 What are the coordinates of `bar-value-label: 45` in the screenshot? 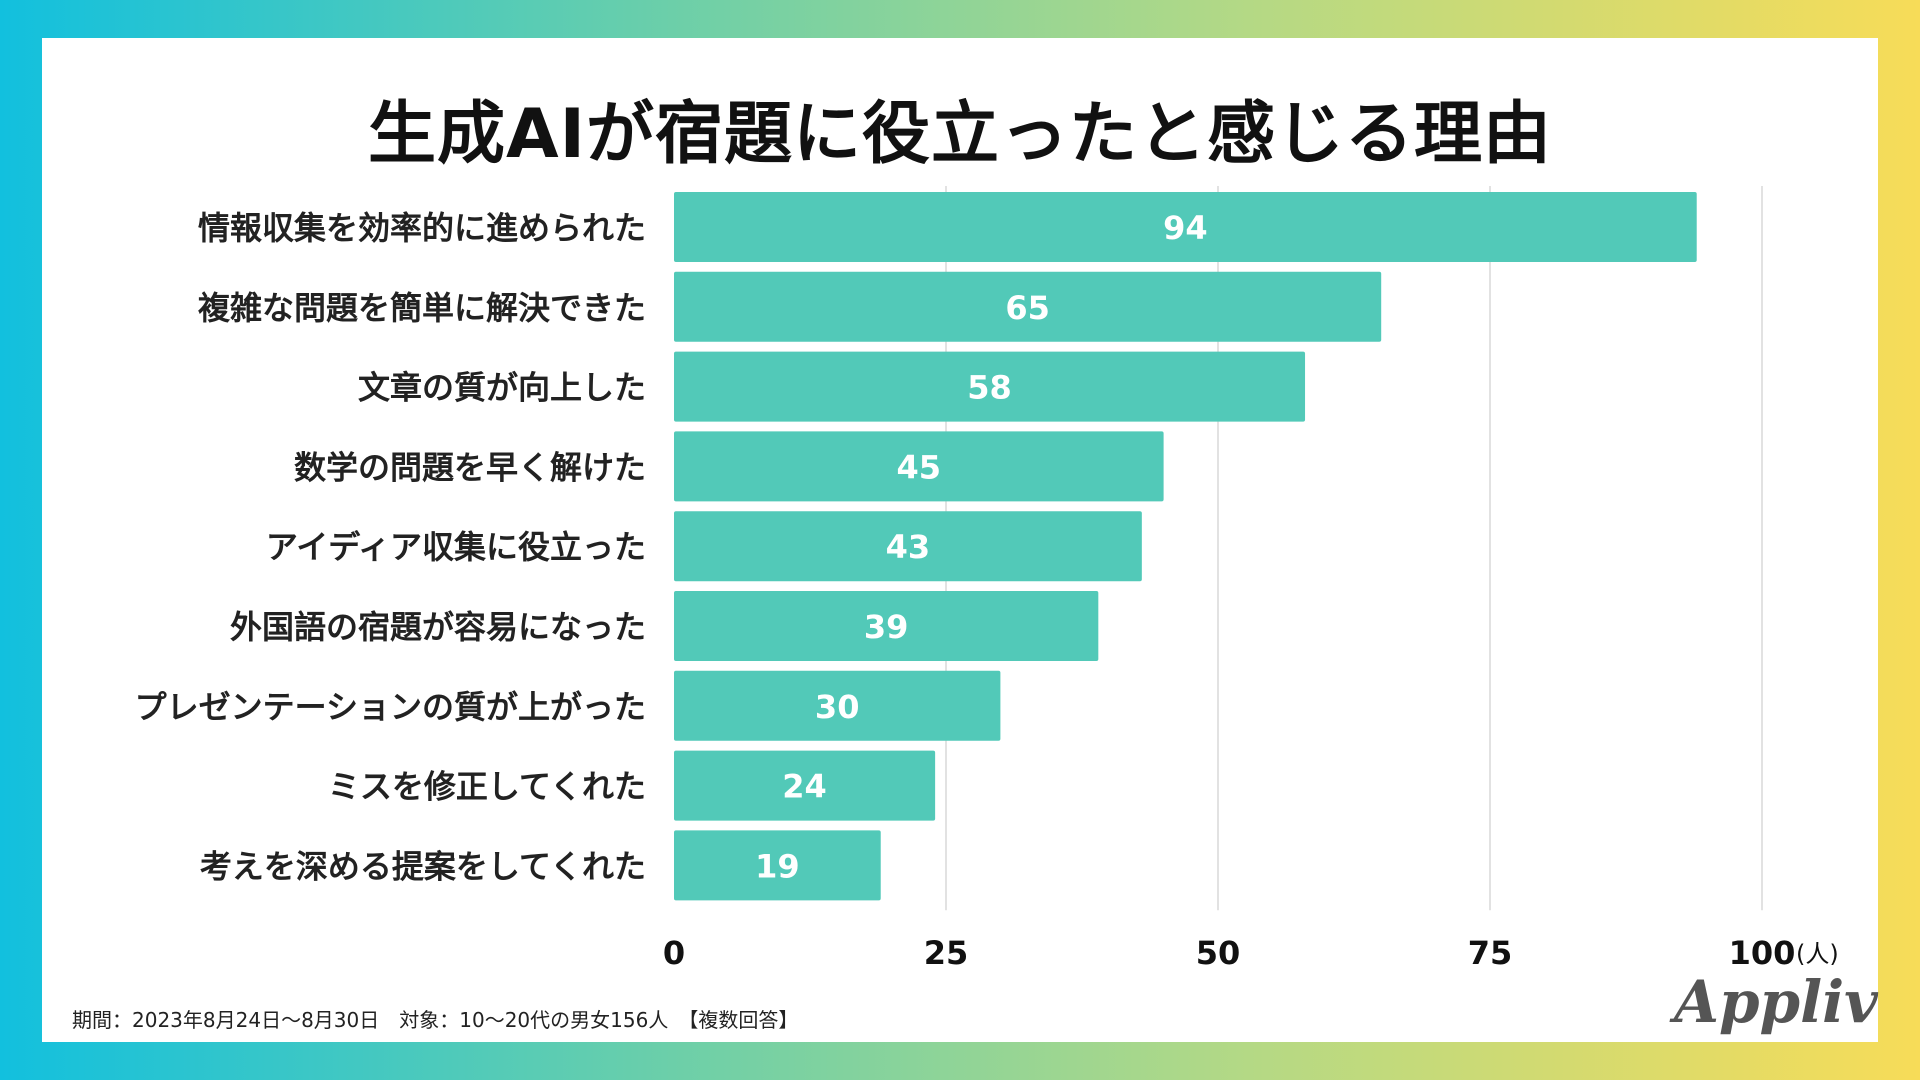 It's located at (919, 467).